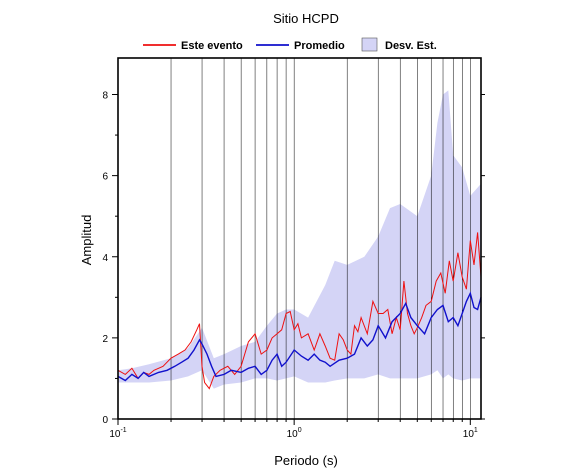 The height and width of the screenshot is (475, 586). I want to click on x-axis-label: Periodo (s), so click(306, 460).